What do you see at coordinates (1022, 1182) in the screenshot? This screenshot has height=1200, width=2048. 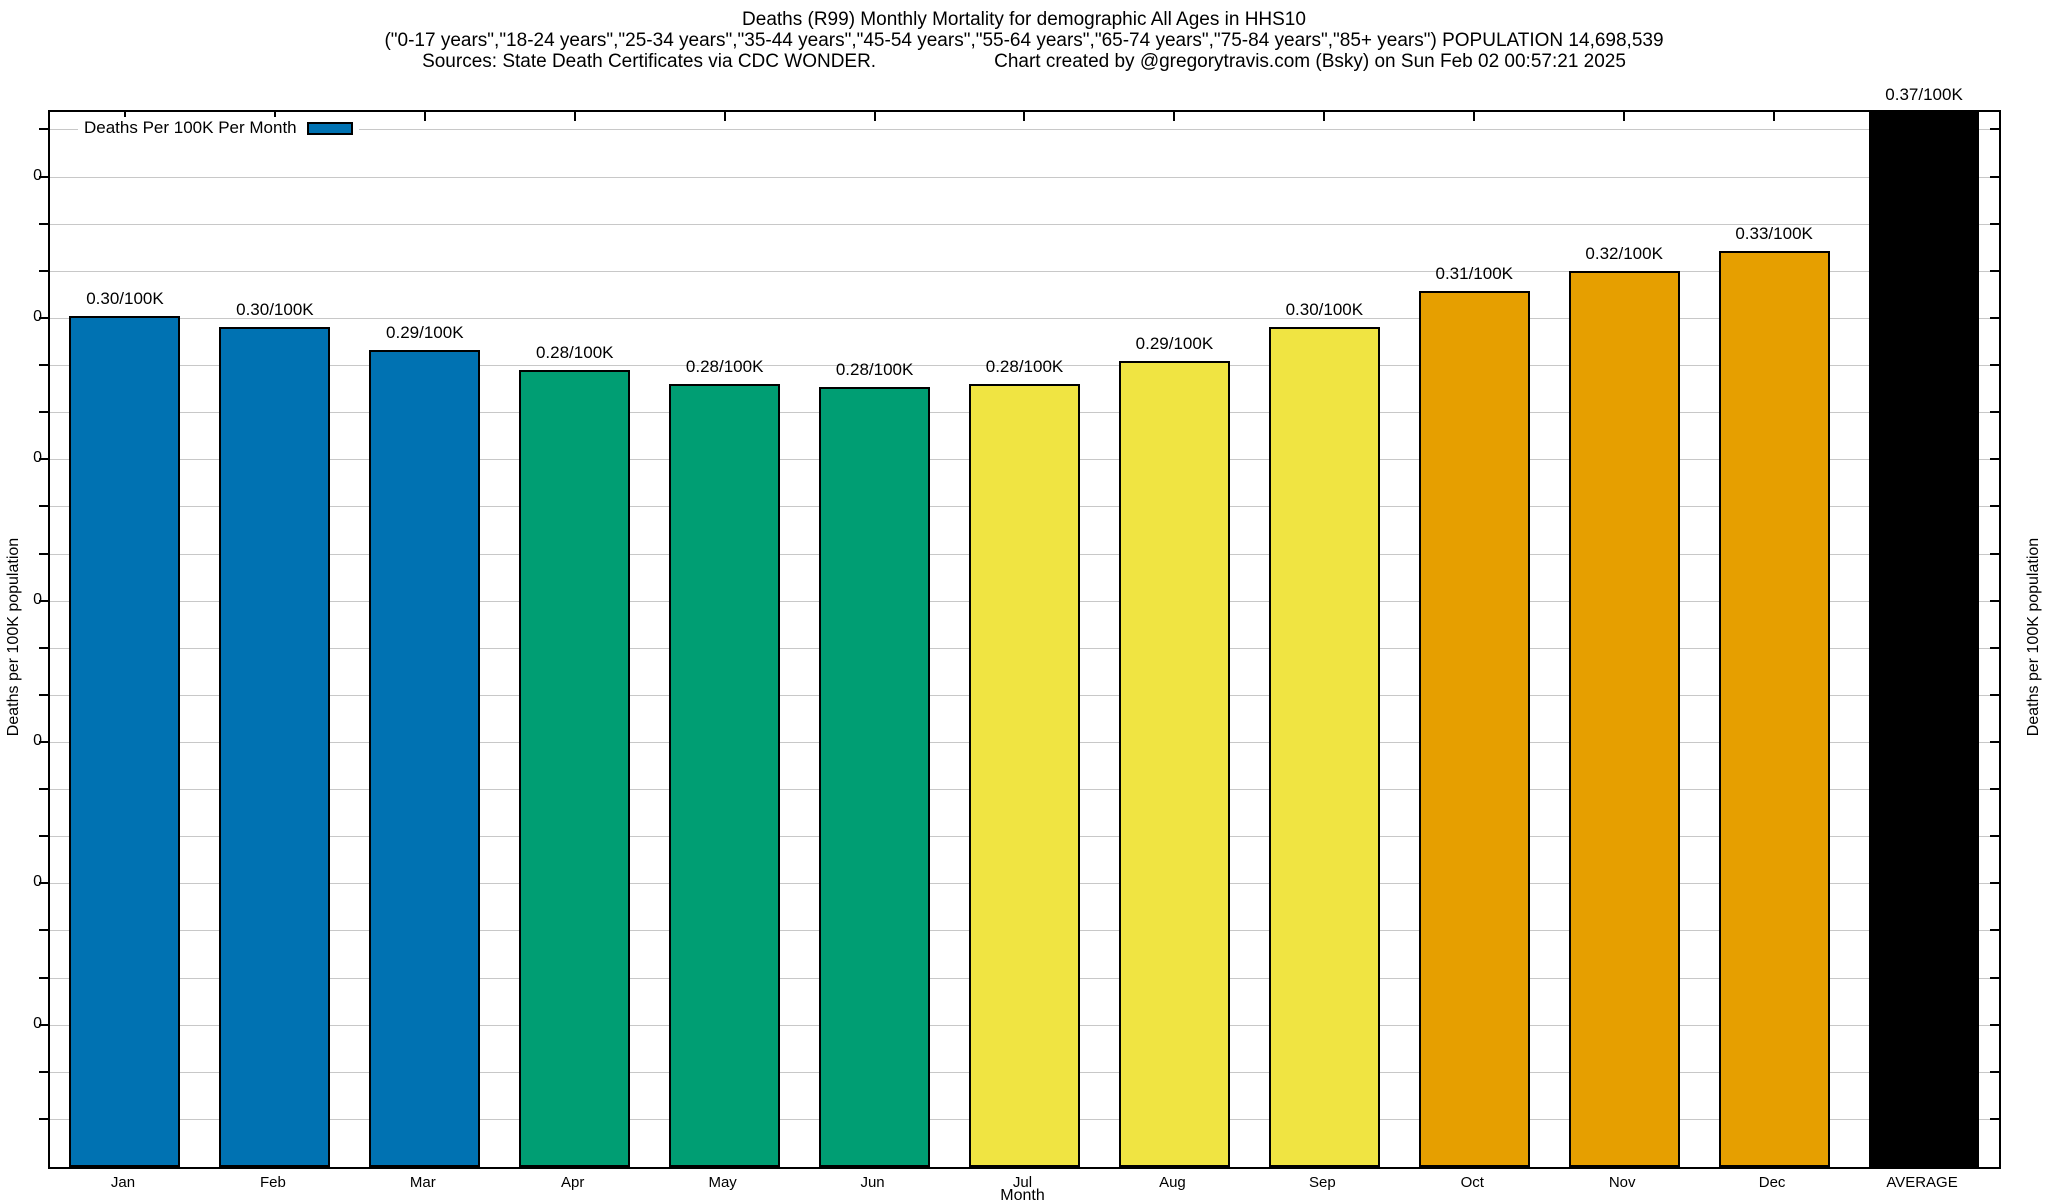 I see `x-tick-label-jul: Jul` at bounding box center [1022, 1182].